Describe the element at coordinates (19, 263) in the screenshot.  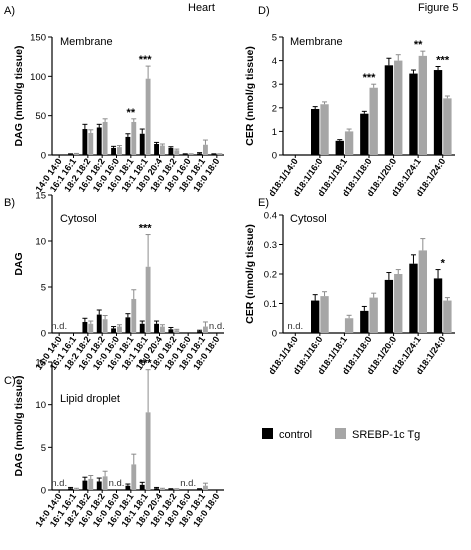
I see `panel-B-ylabel: DAG` at that location.